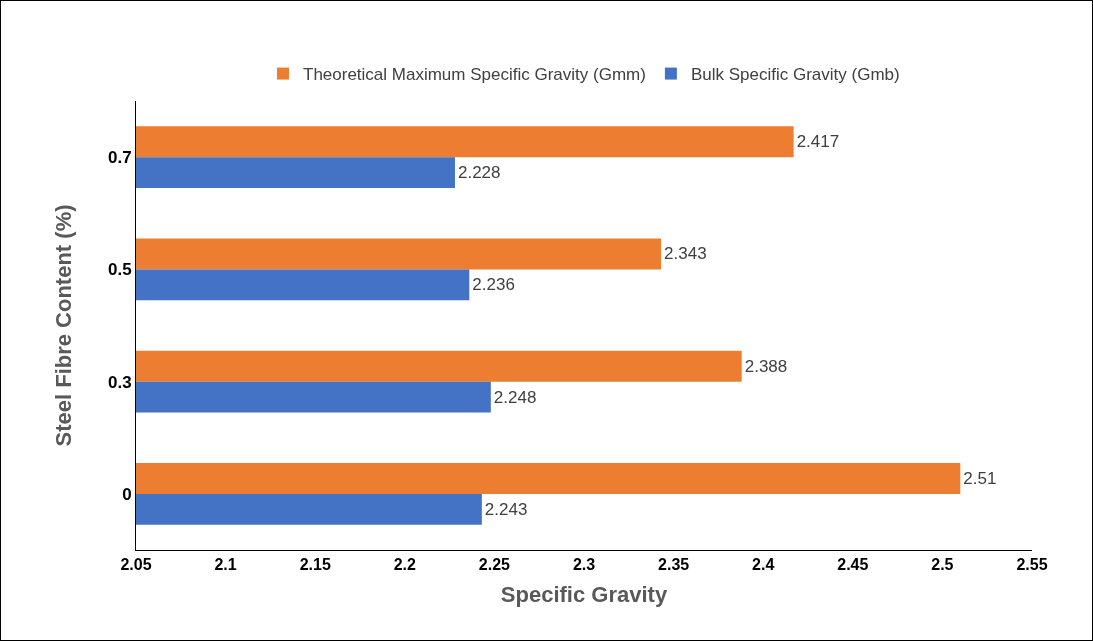 This screenshot has width=1093, height=641. What do you see at coordinates (119, 158) in the screenshot?
I see `y-tick-label: 0.7` at bounding box center [119, 158].